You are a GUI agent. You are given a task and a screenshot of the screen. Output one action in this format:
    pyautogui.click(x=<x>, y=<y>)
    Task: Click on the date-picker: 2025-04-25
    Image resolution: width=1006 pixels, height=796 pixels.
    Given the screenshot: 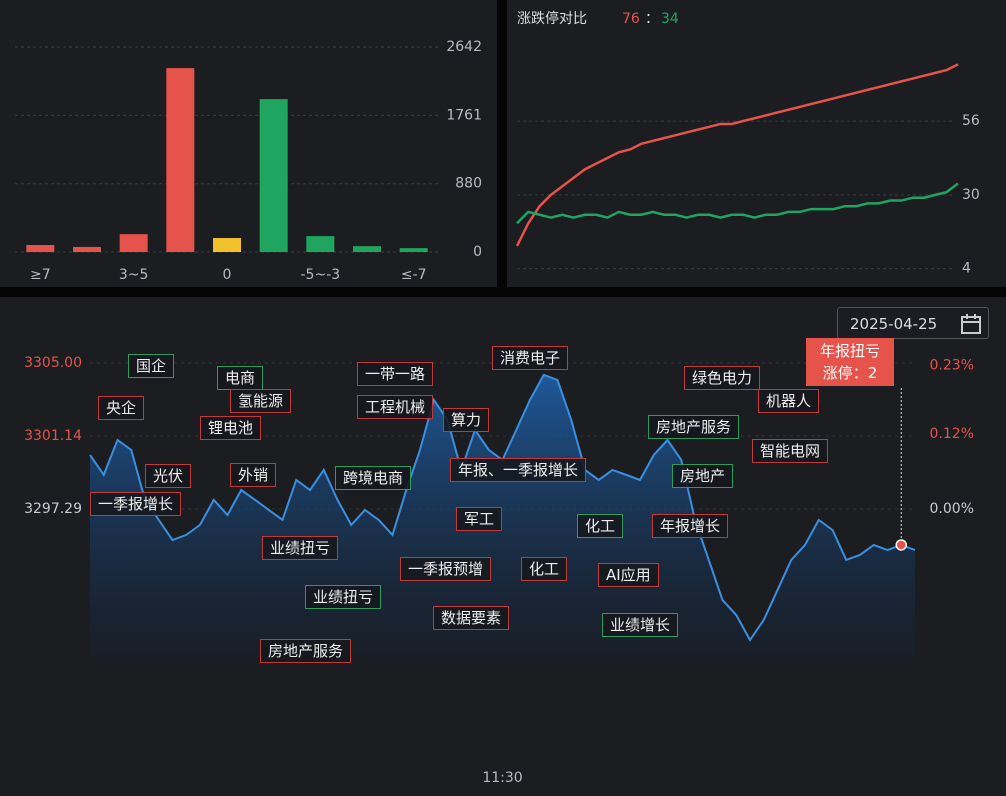 What is the action you would take?
    pyautogui.click(x=913, y=323)
    